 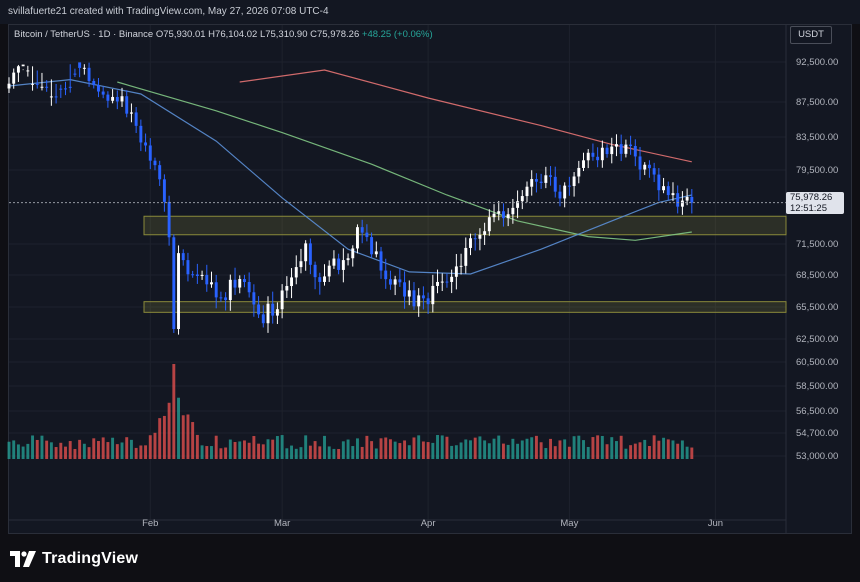 What do you see at coordinates (465, 264) in the screenshot?
I see `support-zones` at bounding box center [465, 264].